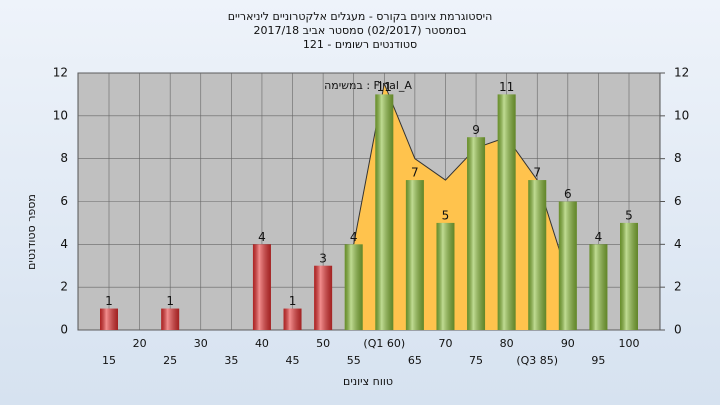  What do you see at coordinates (31, 232) in the screenshot?
I see `y-axis-label: מספר סטודנטים` at bounding box center [31, 232].